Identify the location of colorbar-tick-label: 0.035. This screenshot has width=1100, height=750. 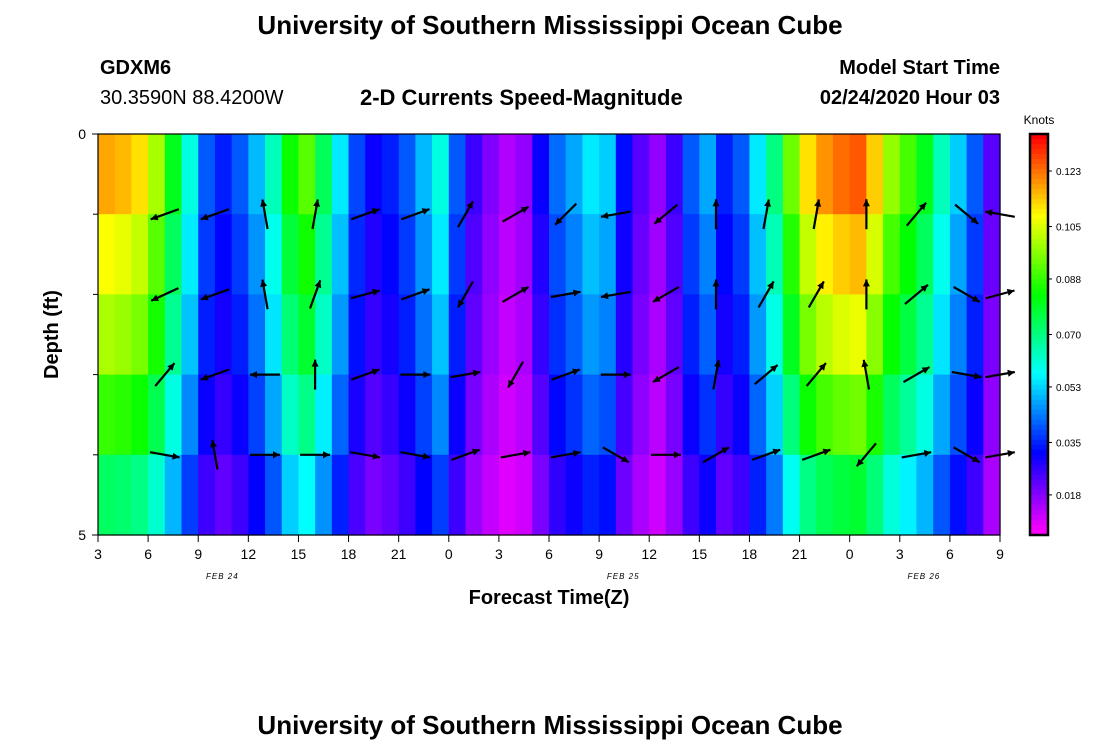
(1068, 443).